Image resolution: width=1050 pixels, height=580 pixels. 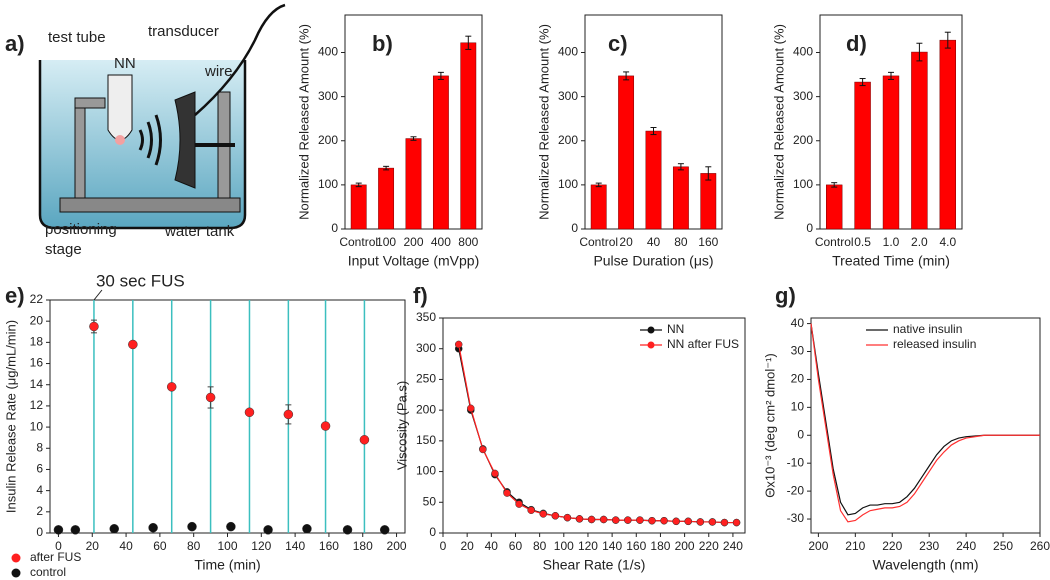 What do you see at coordinates (430, 501) in the screenshot?
I see `y-tick-label: 50` at bounding box center [430, 501].